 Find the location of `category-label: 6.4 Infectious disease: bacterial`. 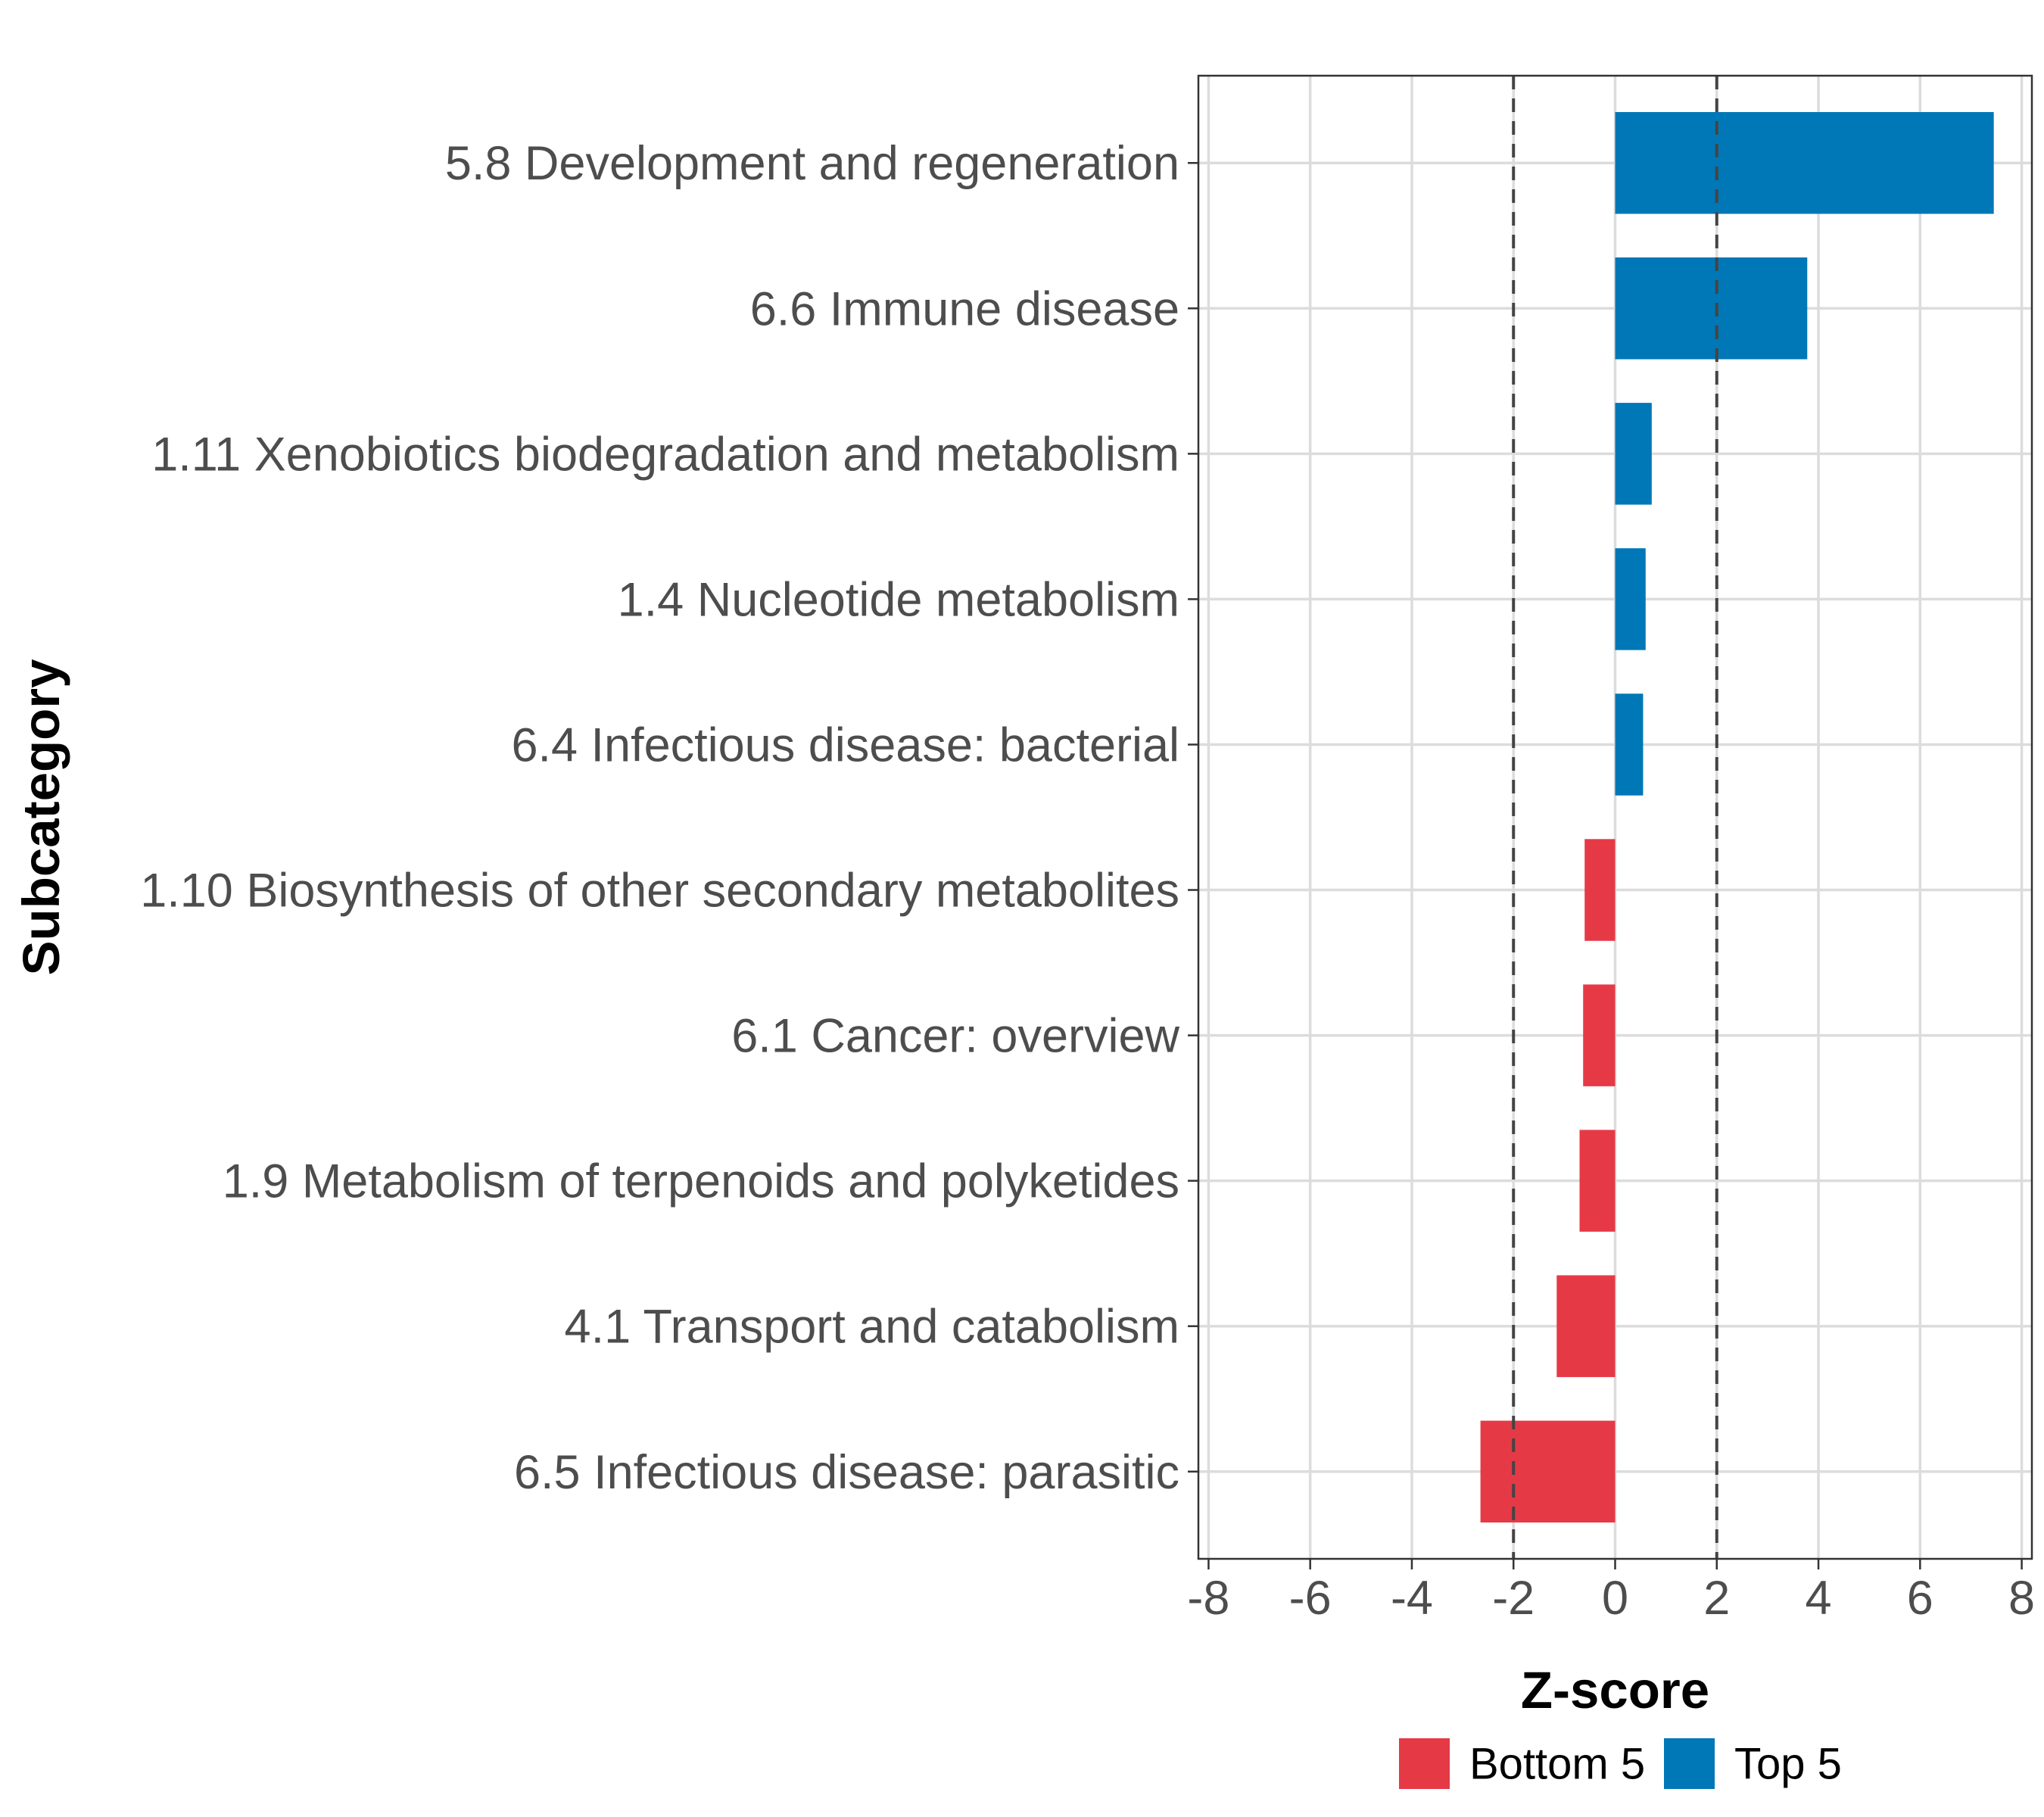

category-label: 6.4 Infectious disease: bacterial is located at coordinates (845, 744).